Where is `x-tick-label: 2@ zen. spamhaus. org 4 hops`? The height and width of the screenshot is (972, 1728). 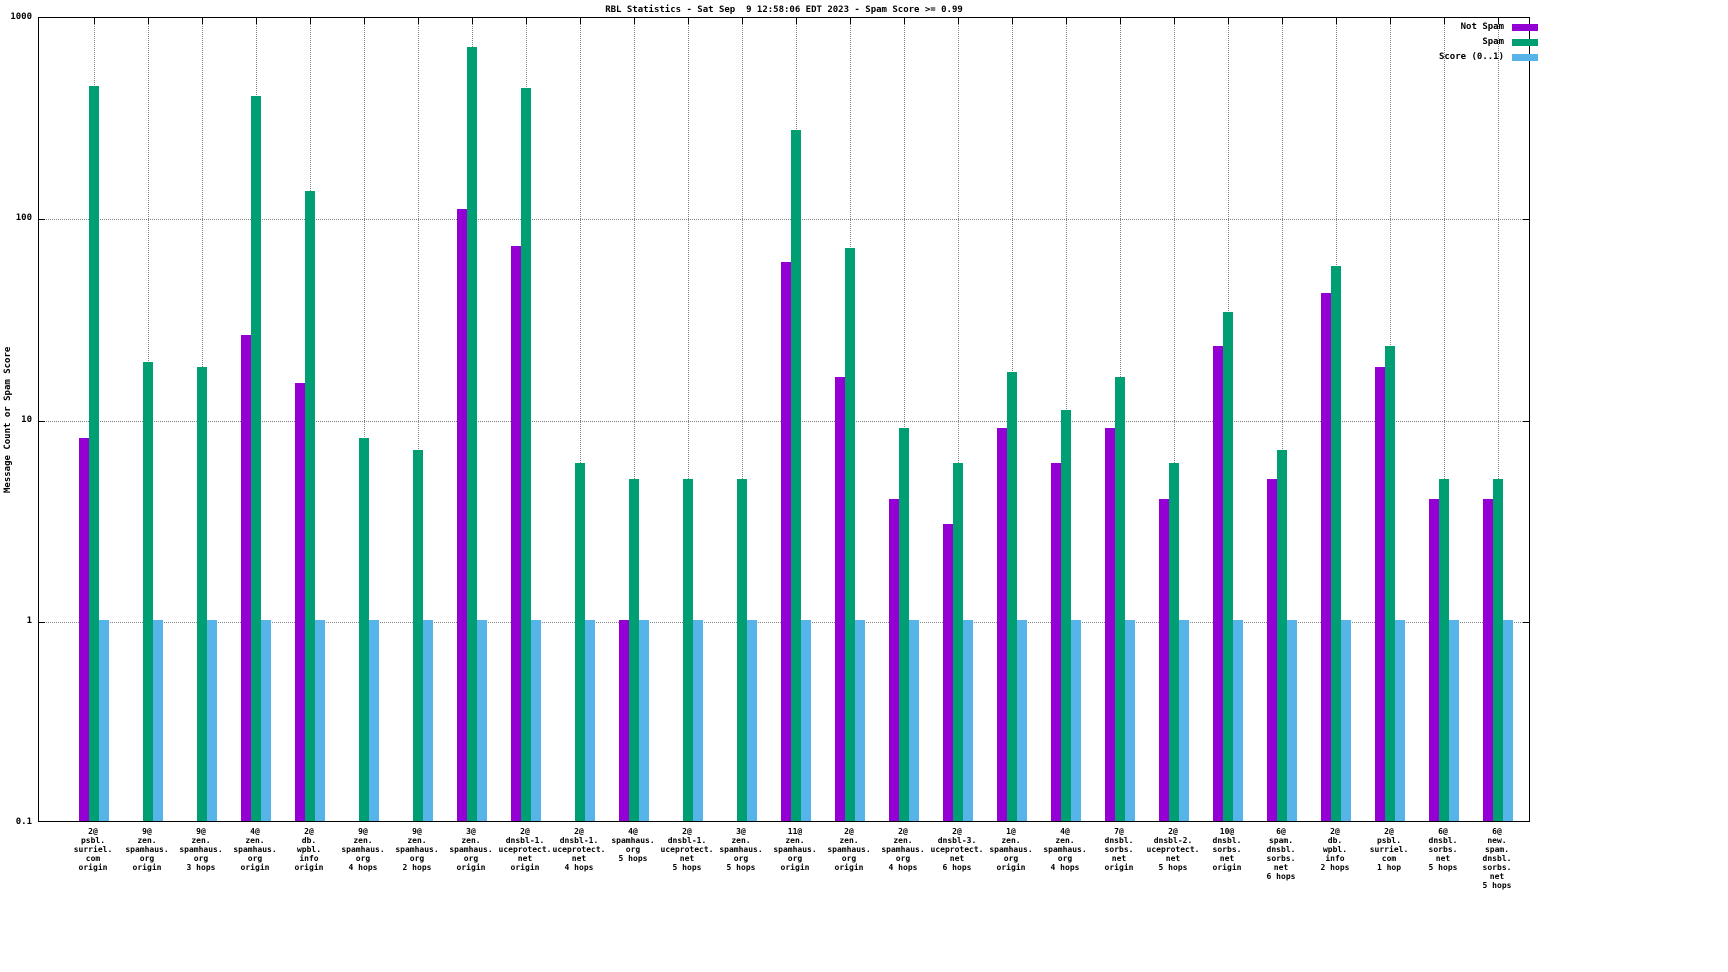
x-tick-label: 2@ zen. spamhaus. org 4 hops is located at coordinates (903, 849).